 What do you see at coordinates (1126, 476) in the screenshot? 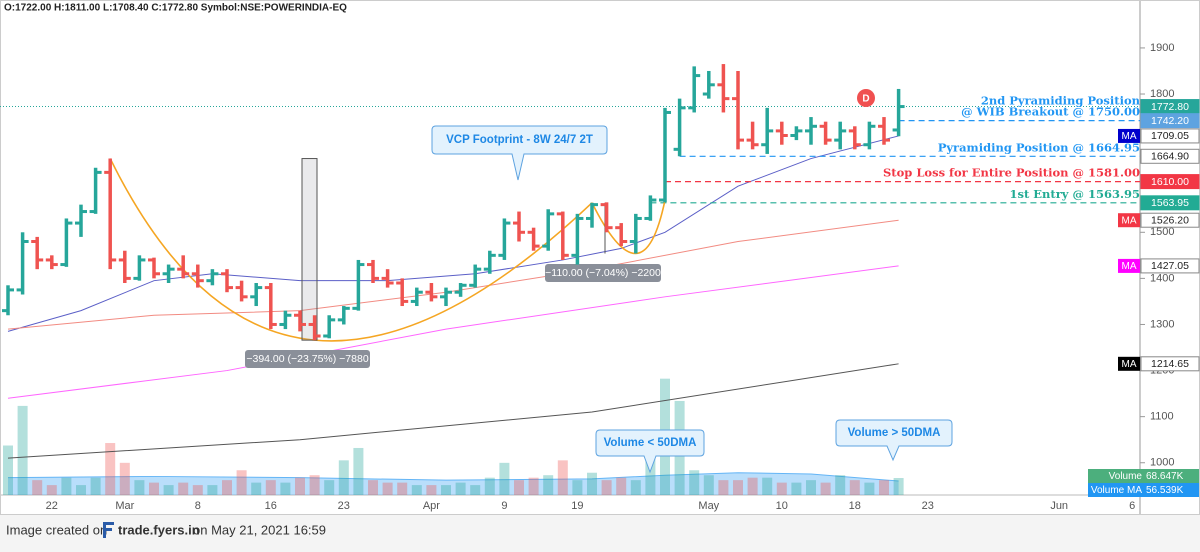
I see `volume-tag: Volume` at bounding box center [1126, 476].